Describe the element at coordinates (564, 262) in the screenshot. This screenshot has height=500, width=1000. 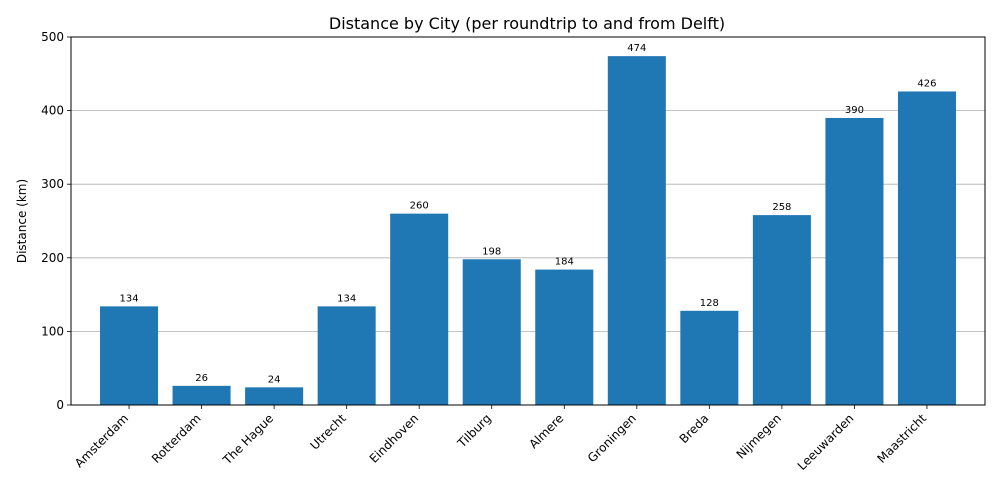
I see `data-label: 184` at that location.